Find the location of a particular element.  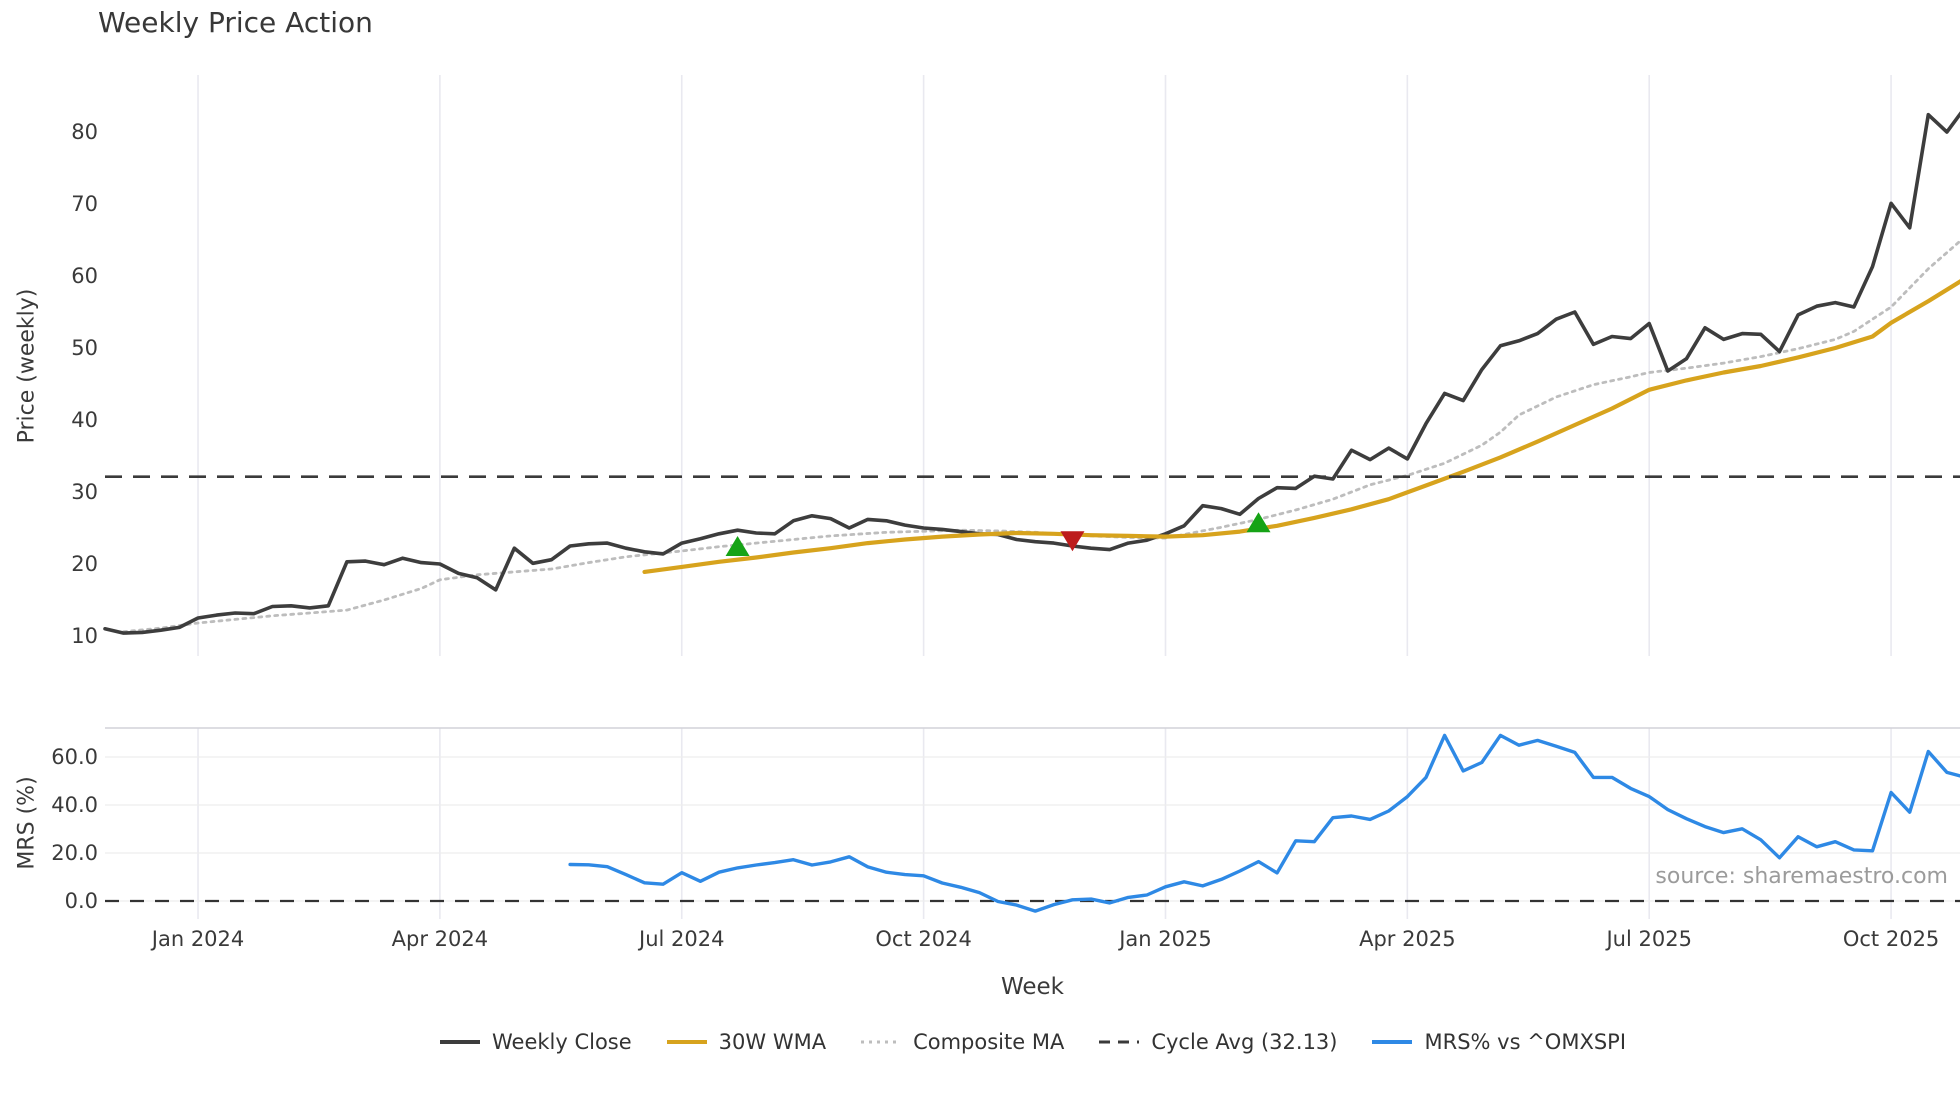

page-title: Weekly Price Action is located at coordinates (235, 22).